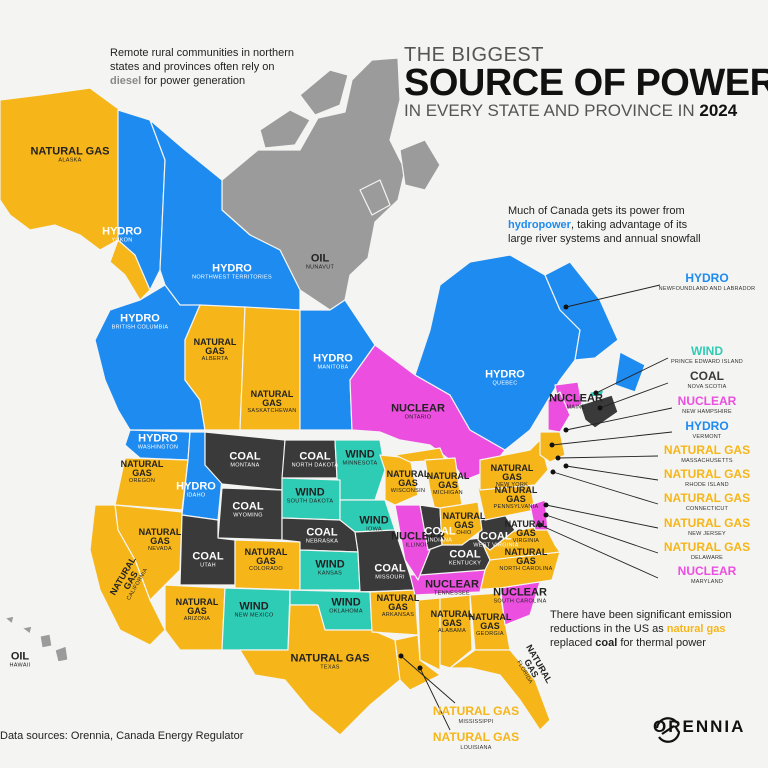 The image size is (768, 768). I want to click on label-name: SOUTH CAROLINA, so click(520, 601).